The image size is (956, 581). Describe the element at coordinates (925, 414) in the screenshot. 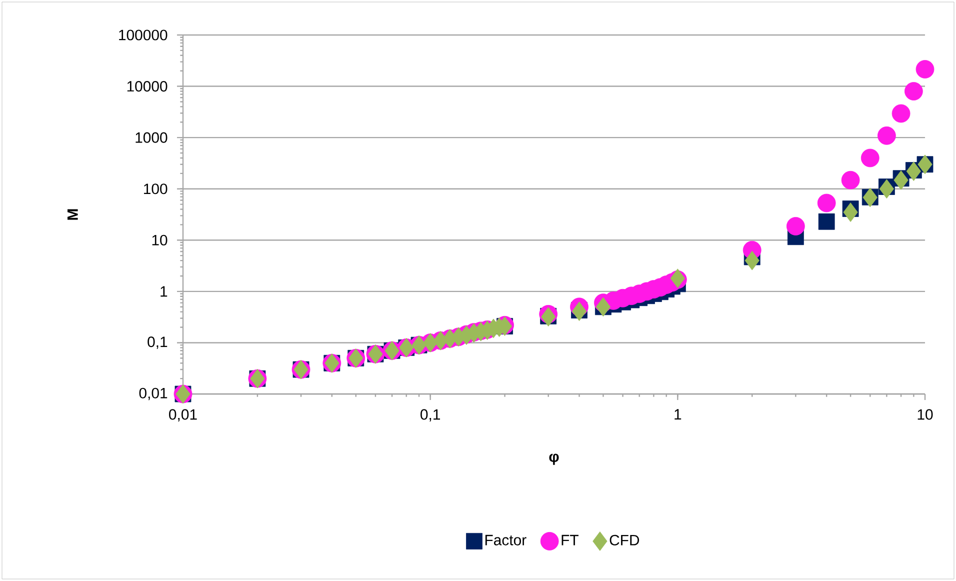

I see `x-tick-label: 10` at that location.